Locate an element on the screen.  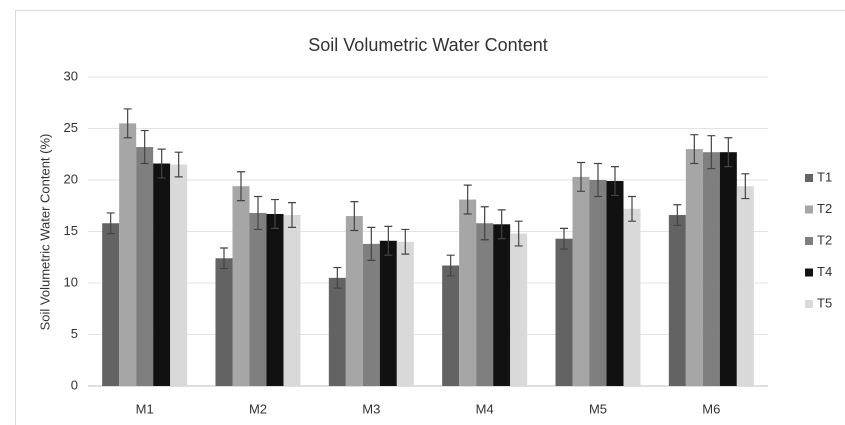
x-tick-label: M2 is located at coordinates (258, 408).